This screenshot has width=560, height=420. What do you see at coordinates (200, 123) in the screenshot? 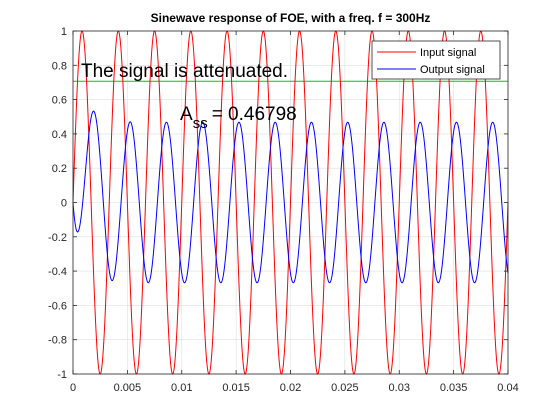
I see `annotation-amplitude-subscript: ss` at bounding box center [200, 123].